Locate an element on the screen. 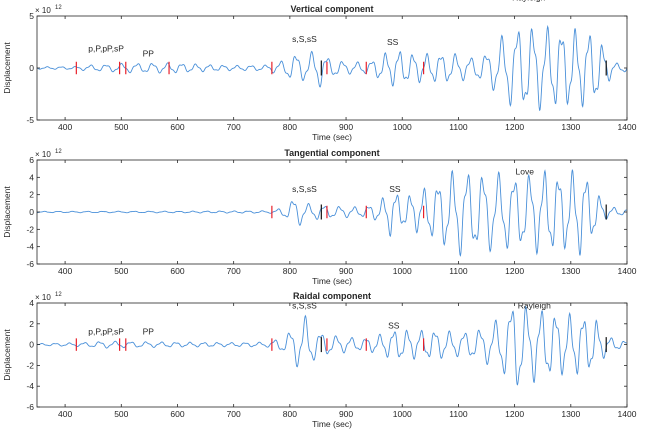  chart-title: Raidal component is located at coordinates (332, 296).